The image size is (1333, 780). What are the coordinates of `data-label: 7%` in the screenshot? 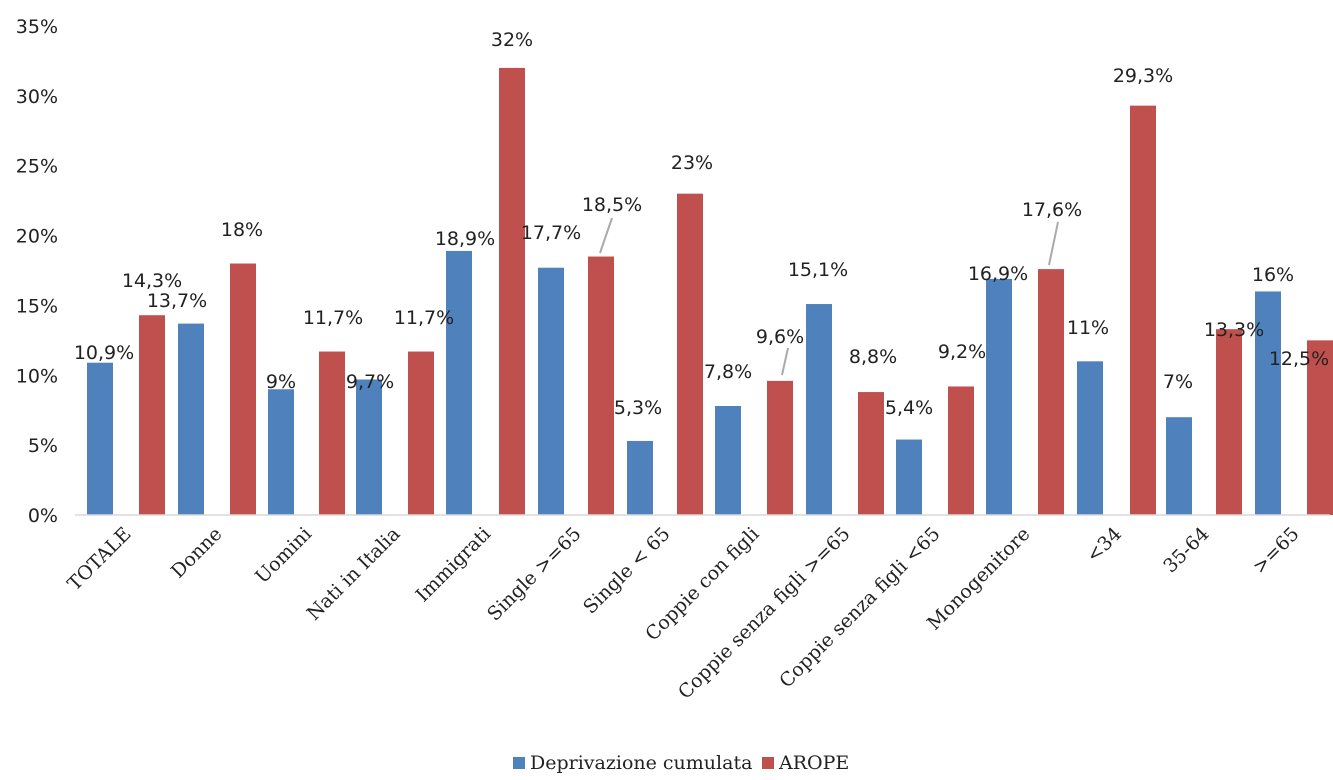 It's located at (1178, 382).